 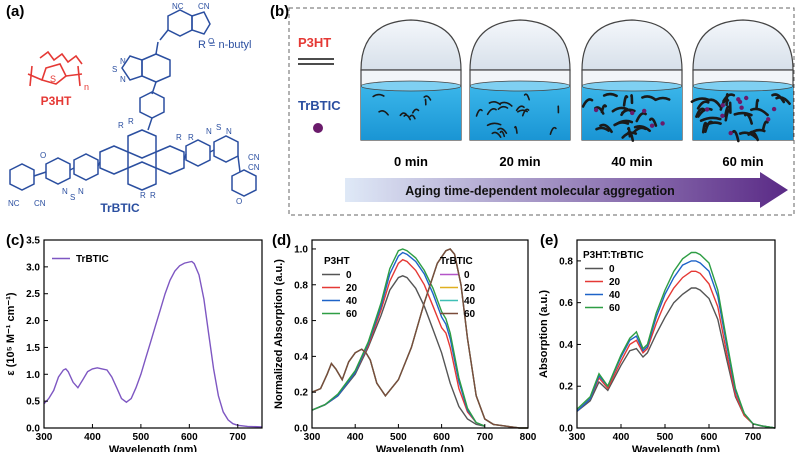 I want to click on atom-o-top: O, so click(x=211, y=41).